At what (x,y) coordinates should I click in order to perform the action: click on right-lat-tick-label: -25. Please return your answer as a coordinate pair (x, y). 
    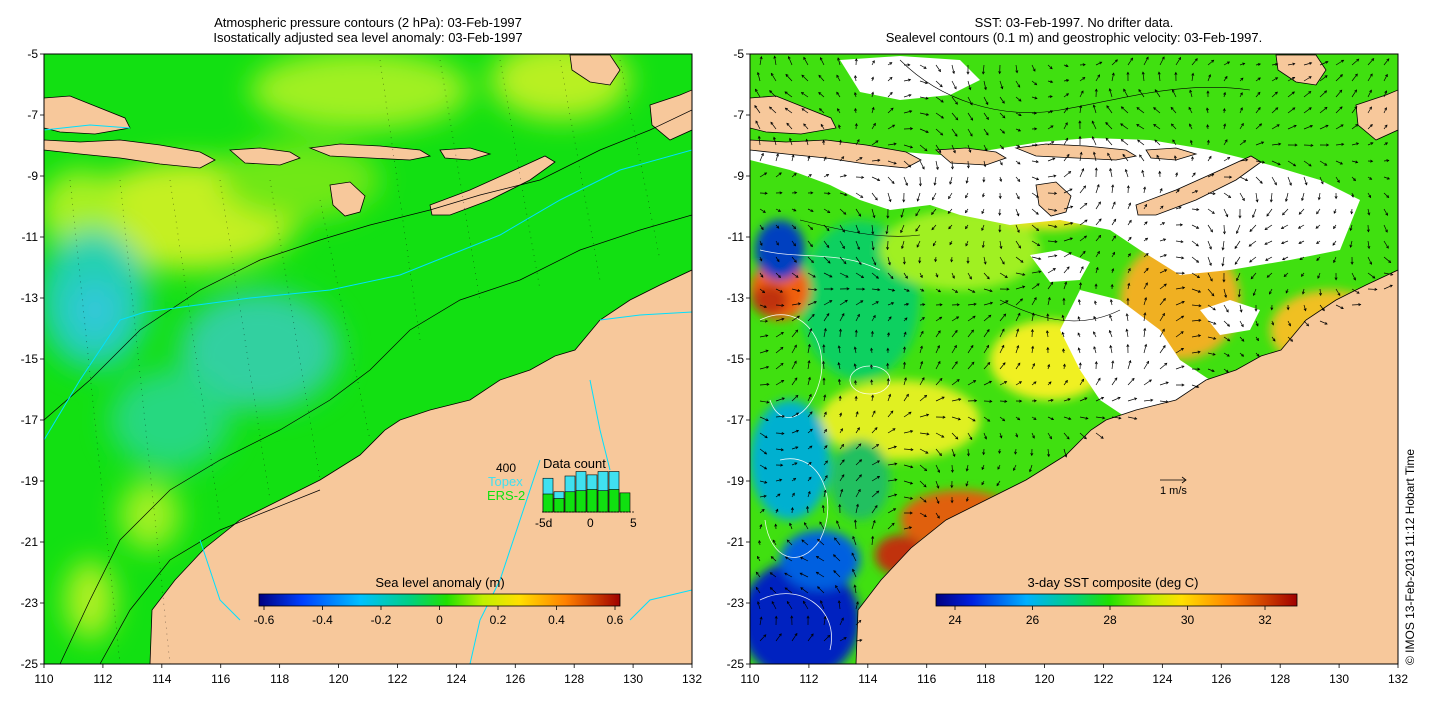
    Looking at the image, I should click on (736, 664).